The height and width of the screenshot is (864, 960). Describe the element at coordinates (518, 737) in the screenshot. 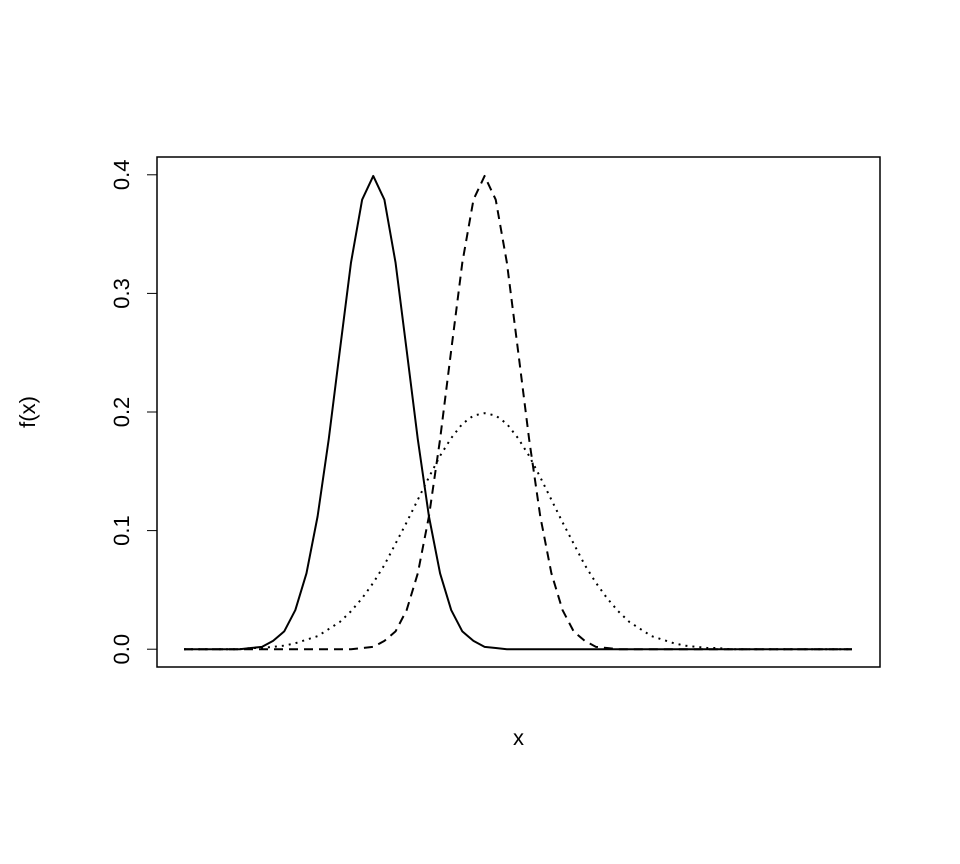

I see `x-axis-title: x` at that location.